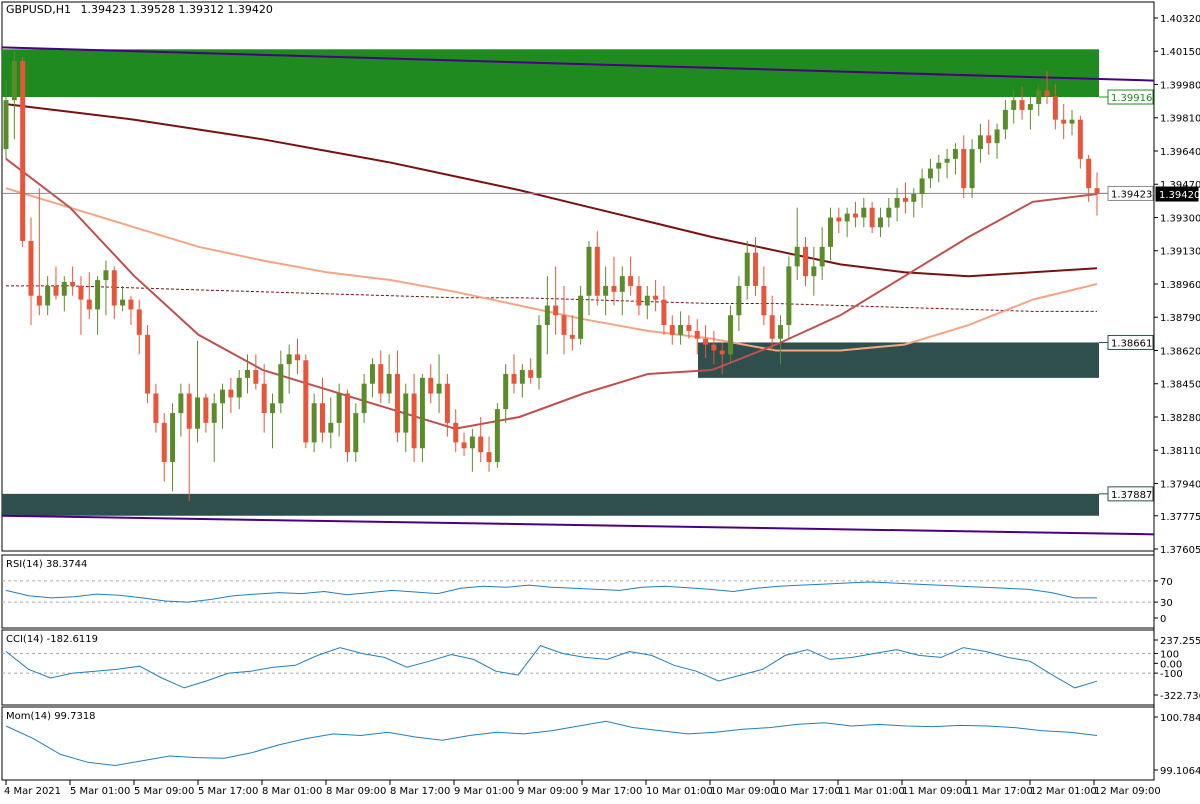 The image size is (1200, 804). I want to click on time-tick-label: 5 Mar 01:00, so click(100, 791).